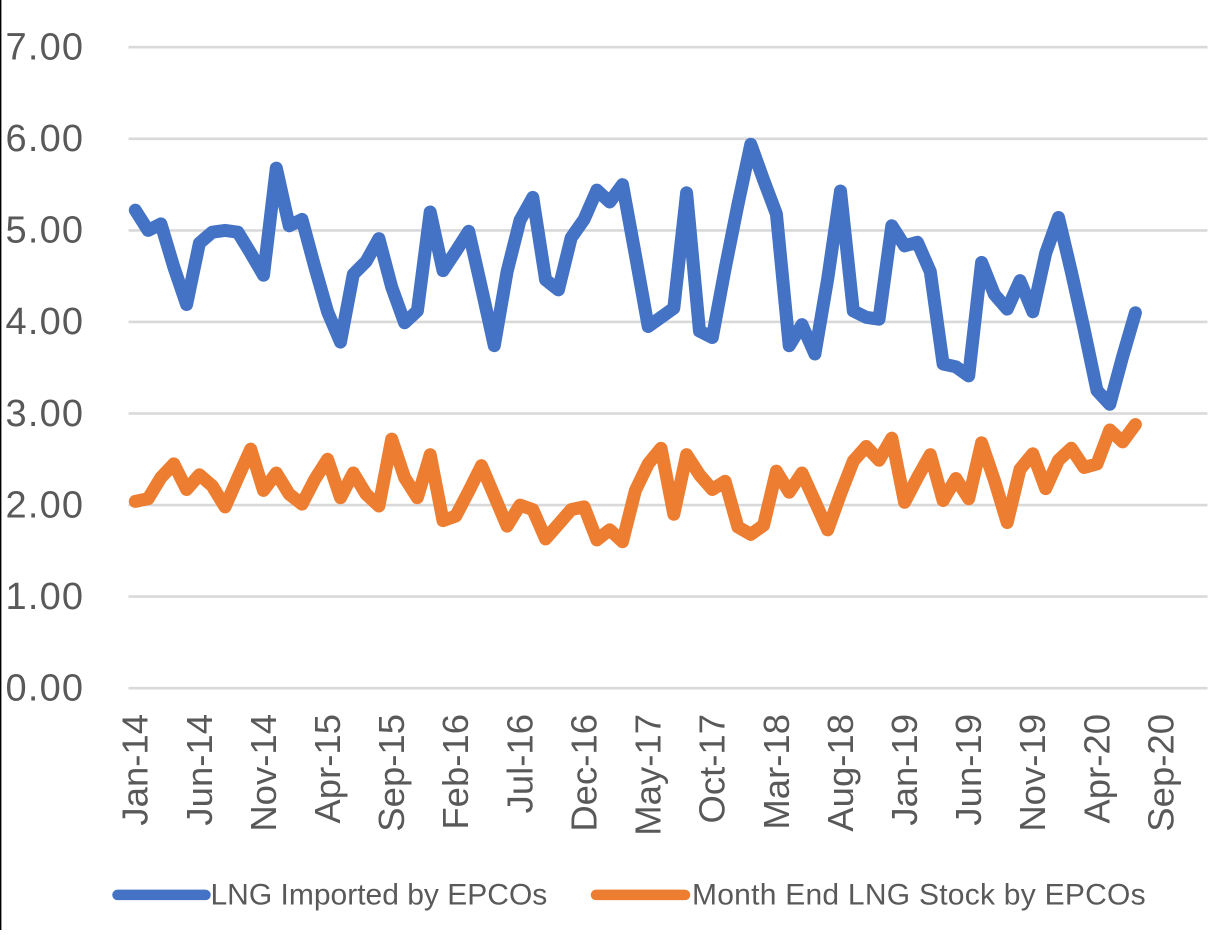 This screenshot has width=1221, height=935. Describe the element at coordinates (45, 231) in the screenshot. I see `svg-text: 5.00` at that location.